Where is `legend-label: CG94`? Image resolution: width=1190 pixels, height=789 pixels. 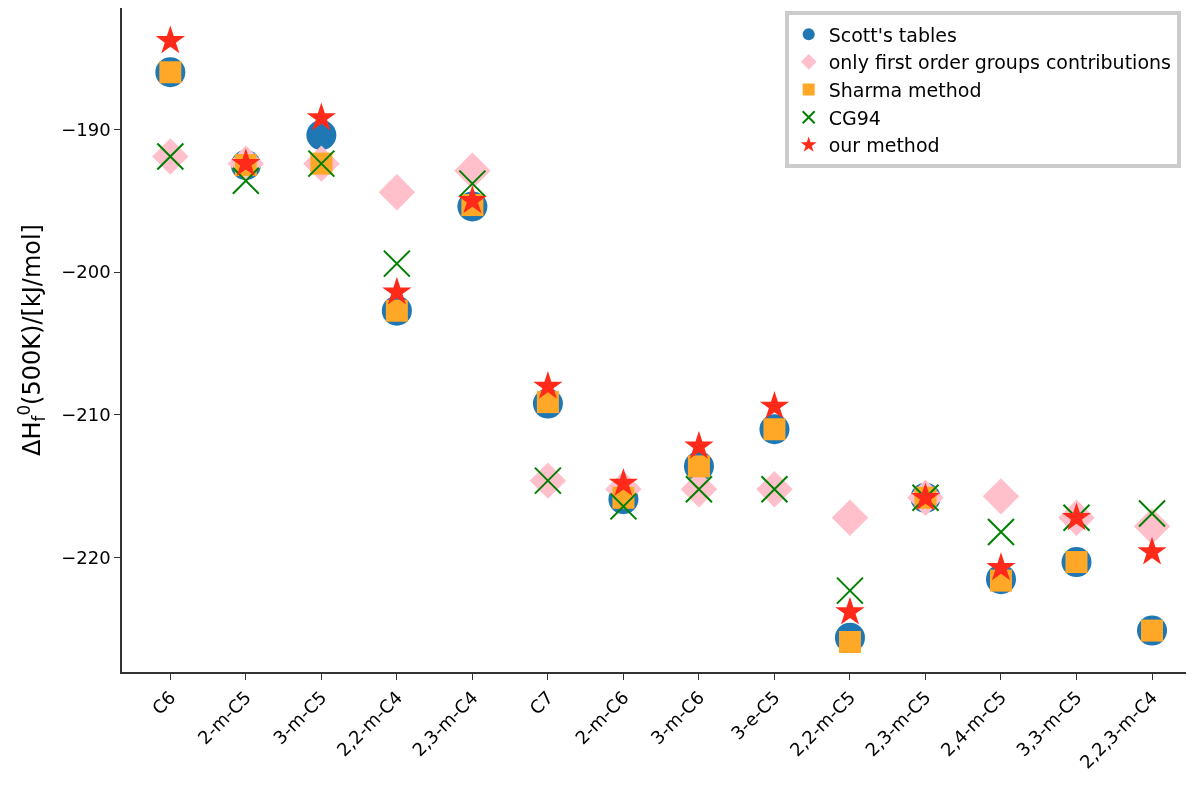
legend-label: CG94 is located at coordinates (854, 117).